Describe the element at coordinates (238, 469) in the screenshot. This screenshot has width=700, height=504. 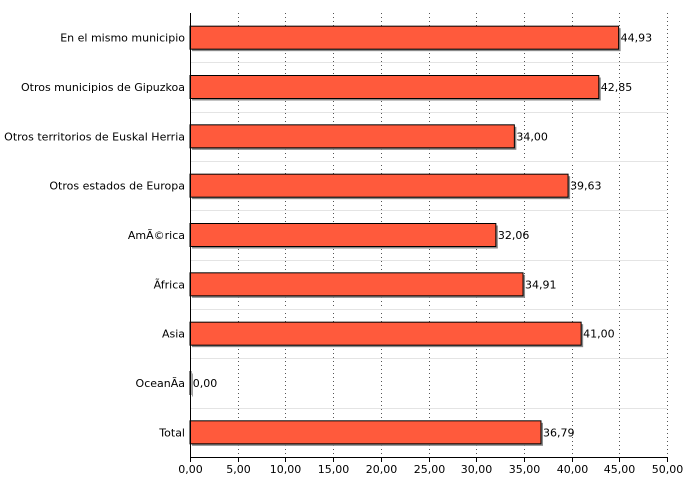
I see `x-tick-label: 5,00` at that location.